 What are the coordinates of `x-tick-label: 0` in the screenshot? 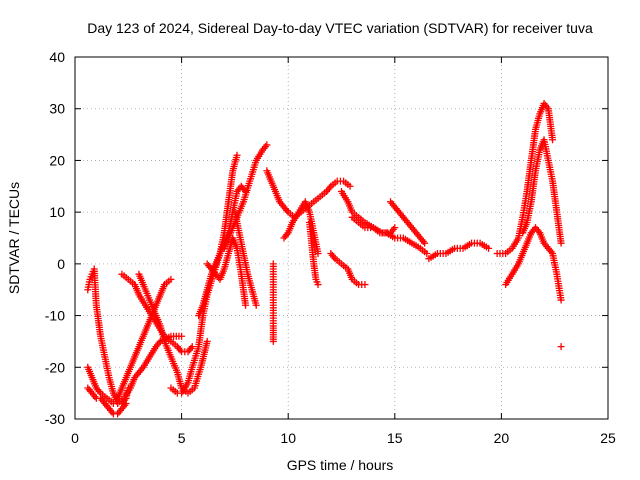 It's located at (75, 438).